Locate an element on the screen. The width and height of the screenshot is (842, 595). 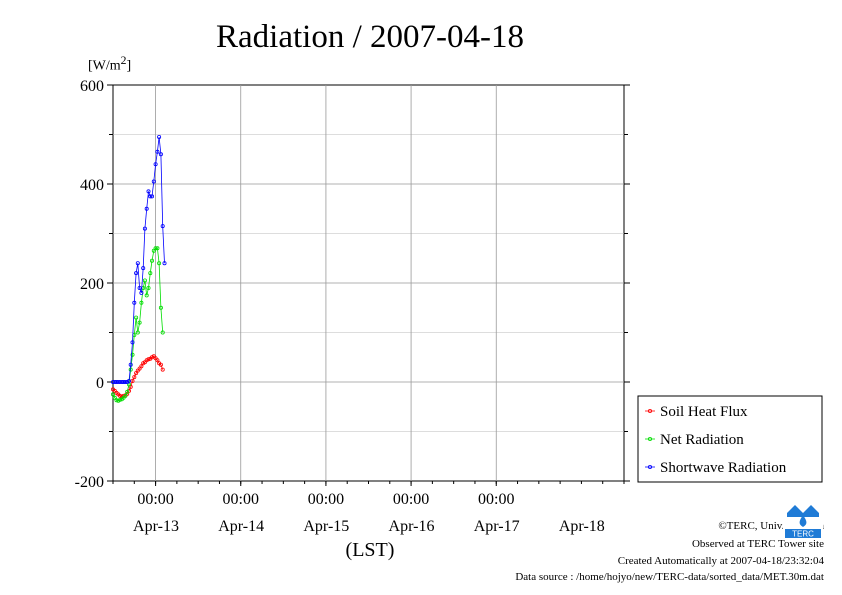
x-date-label: Apr-13 is located at coordinates (156, 526).